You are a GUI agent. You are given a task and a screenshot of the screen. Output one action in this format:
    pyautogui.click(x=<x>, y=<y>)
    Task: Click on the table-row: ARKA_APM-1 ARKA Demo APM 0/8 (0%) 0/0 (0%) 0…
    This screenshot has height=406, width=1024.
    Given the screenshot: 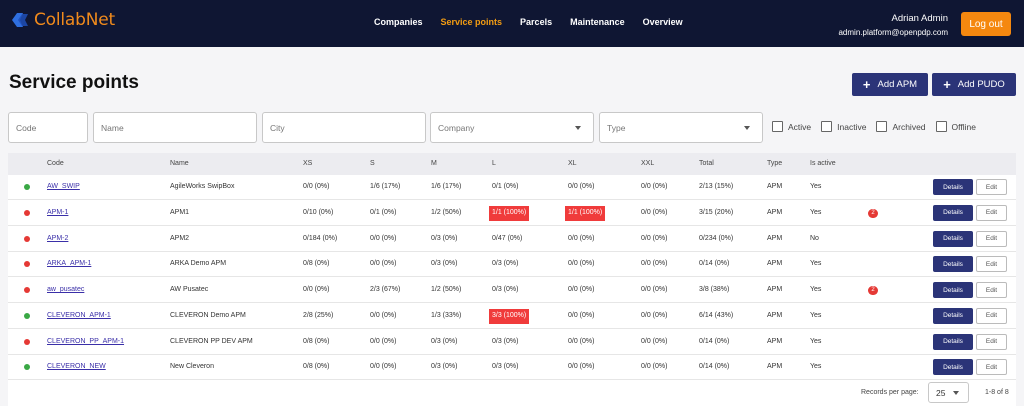 What is the action you would take?
    pyautogui.click(x=512, y=265)
    